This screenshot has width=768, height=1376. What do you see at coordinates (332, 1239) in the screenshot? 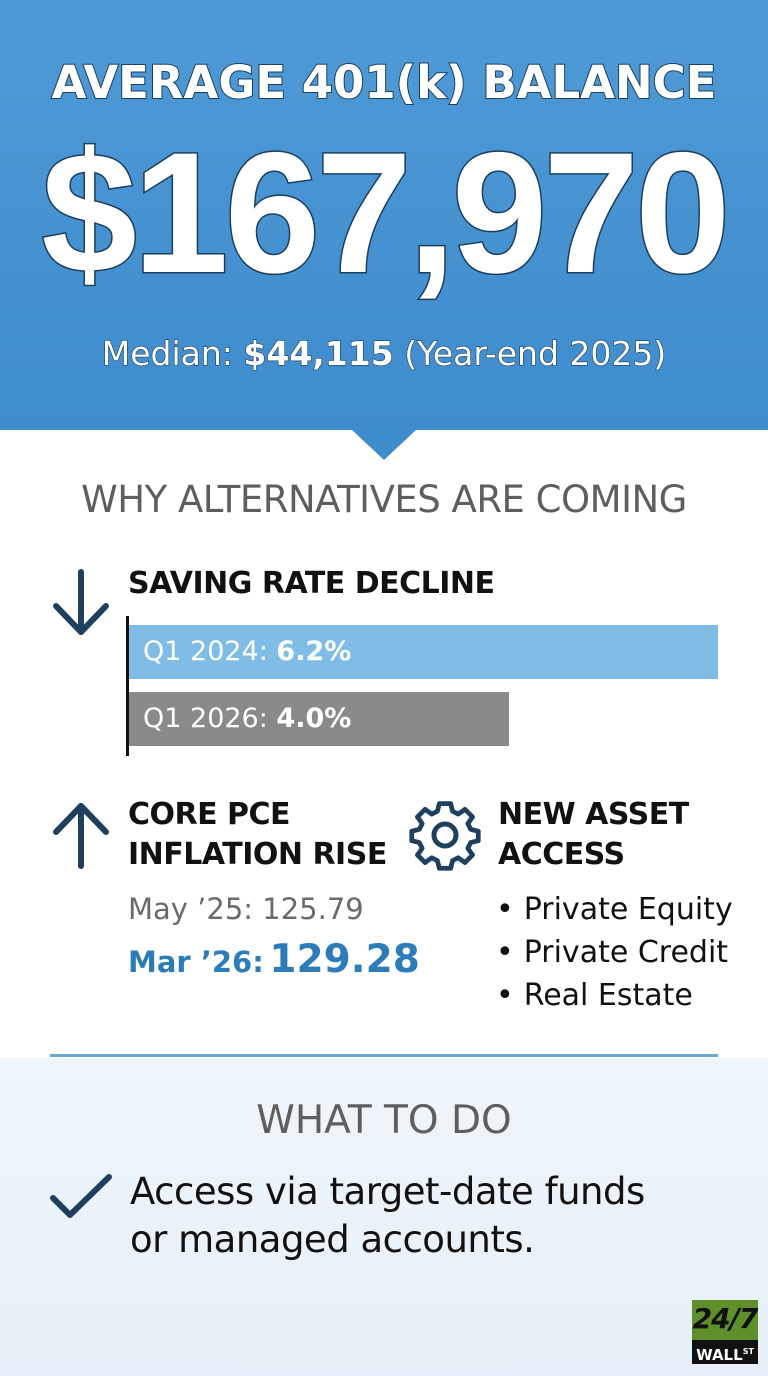
I see `advice-line-2: or managed accounts.` at bounding box center [332, 1239].